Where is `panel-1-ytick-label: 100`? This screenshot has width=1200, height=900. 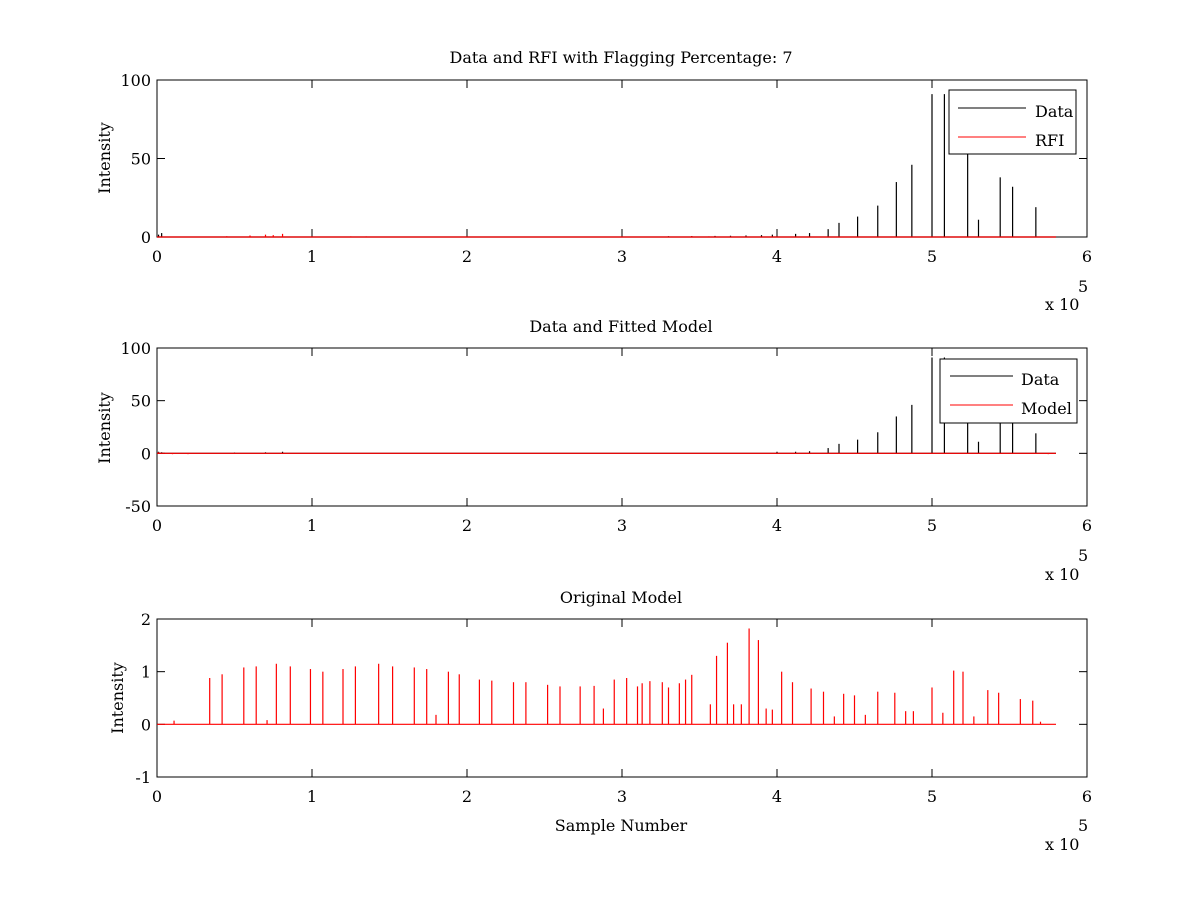
panel-1-ytick-label: 100 is located at coordinates (135, 80).